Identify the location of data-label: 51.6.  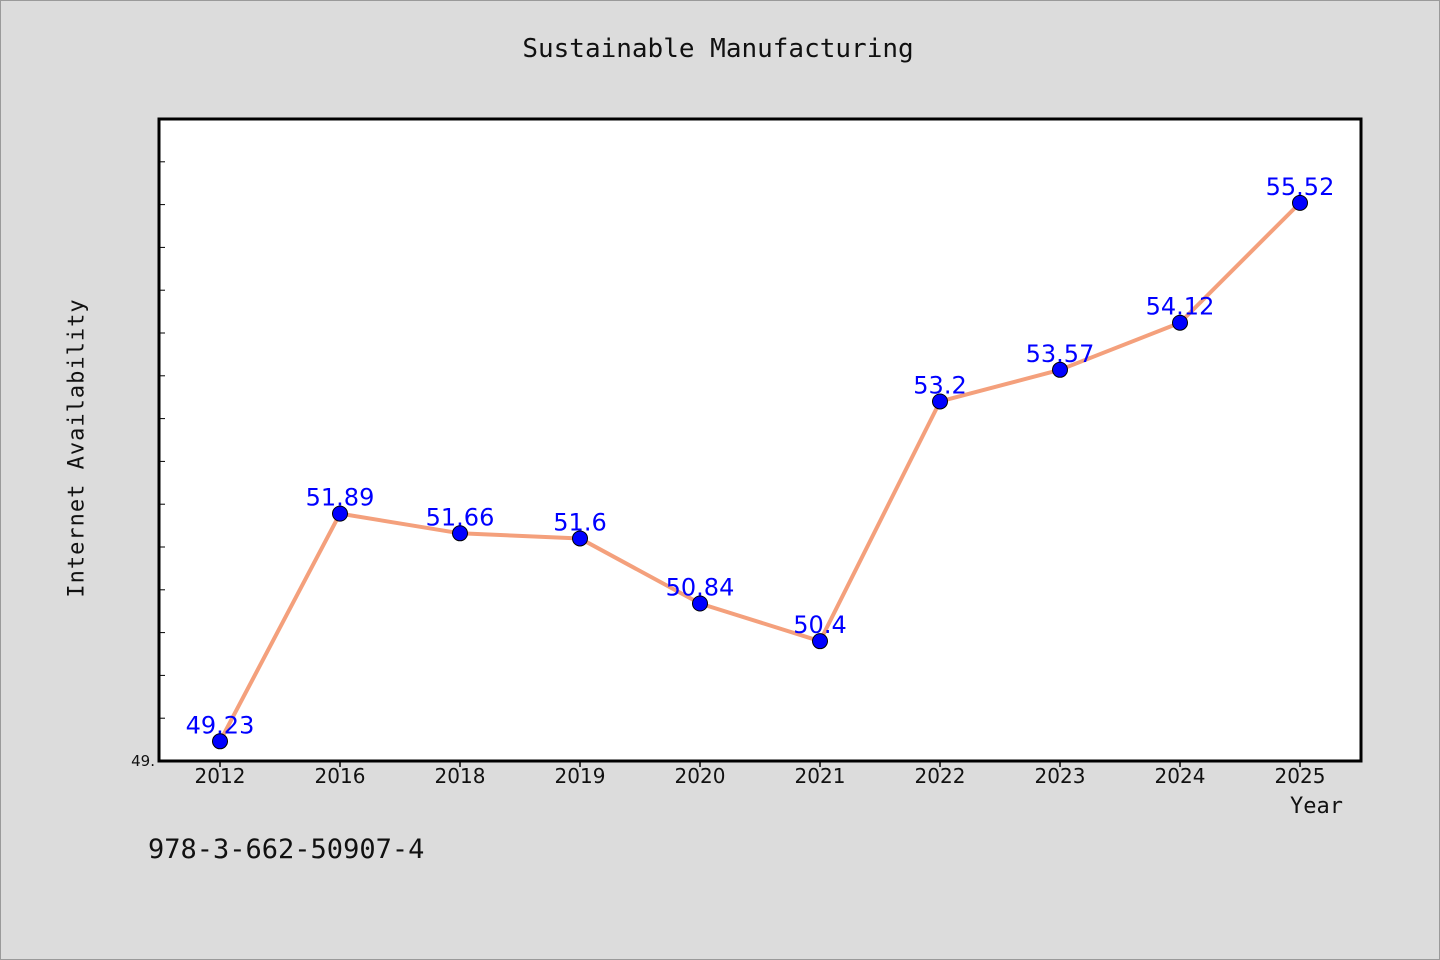
(579, 522).